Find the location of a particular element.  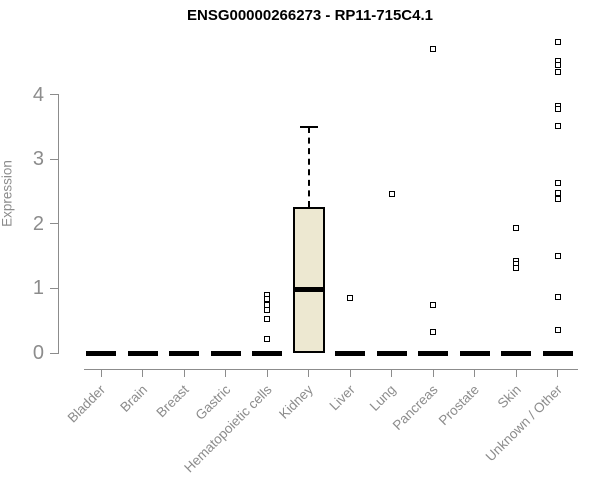

y-tick-label: 1 is located at coordinates (38, 288).